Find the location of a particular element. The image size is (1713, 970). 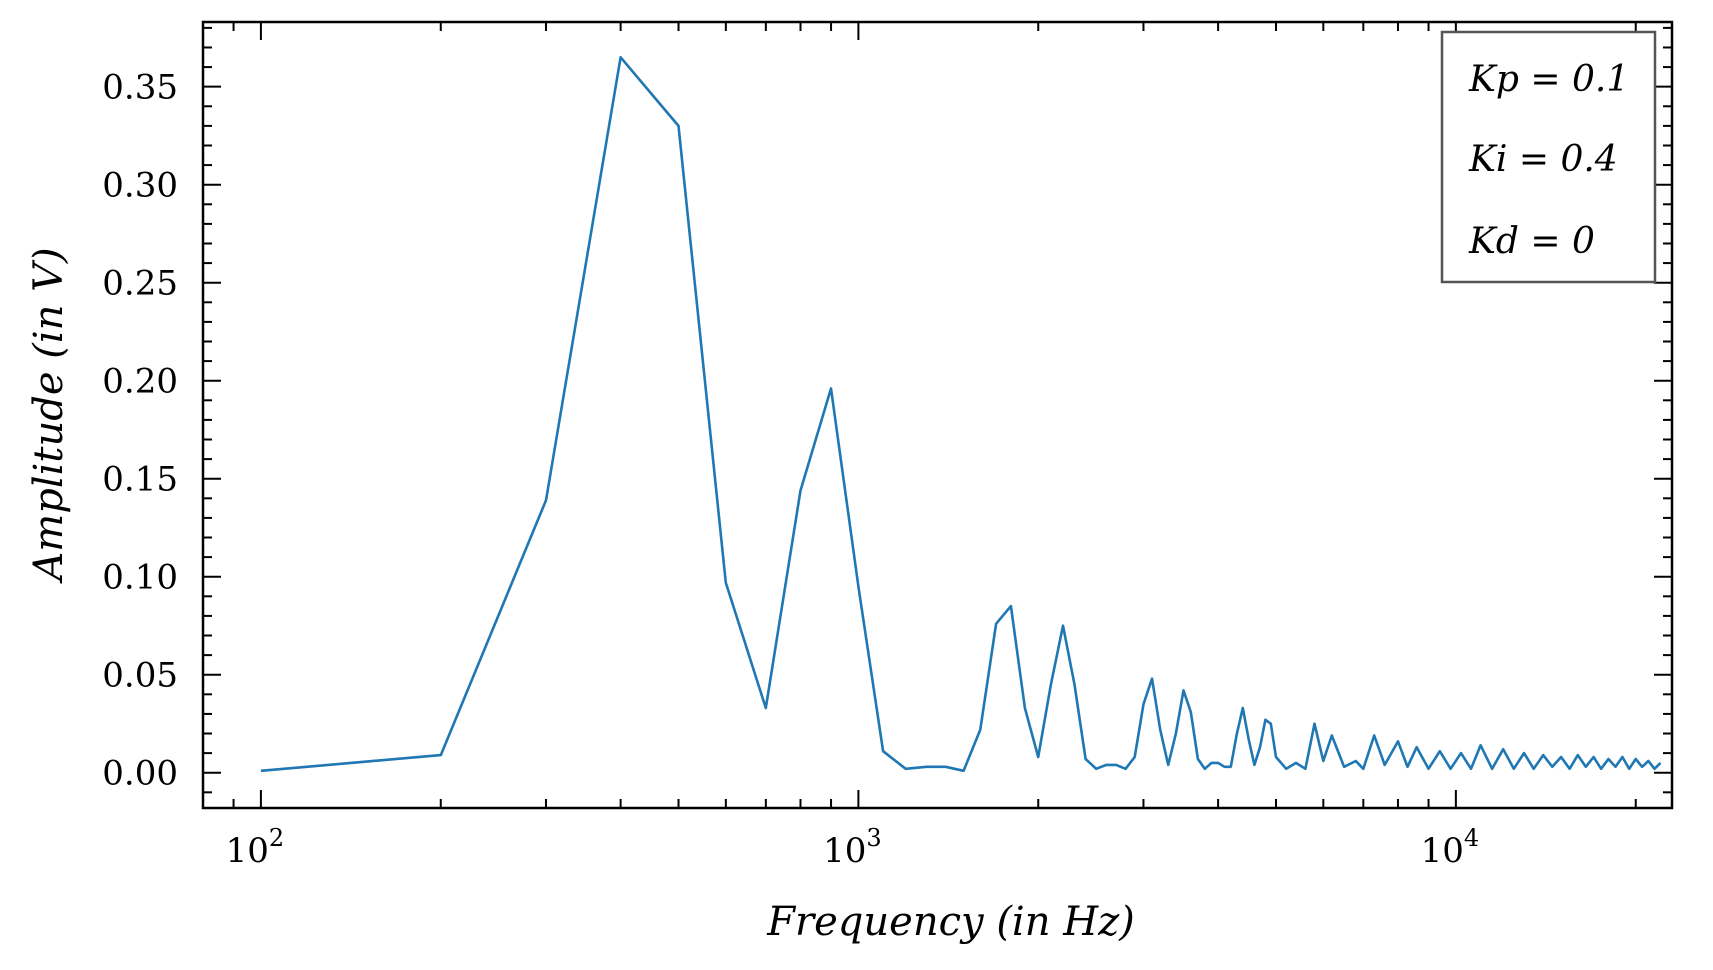

legend: Kp = 0.1 Ki = 0.4 Kd = 0 is located at coordinates (1548, 157).